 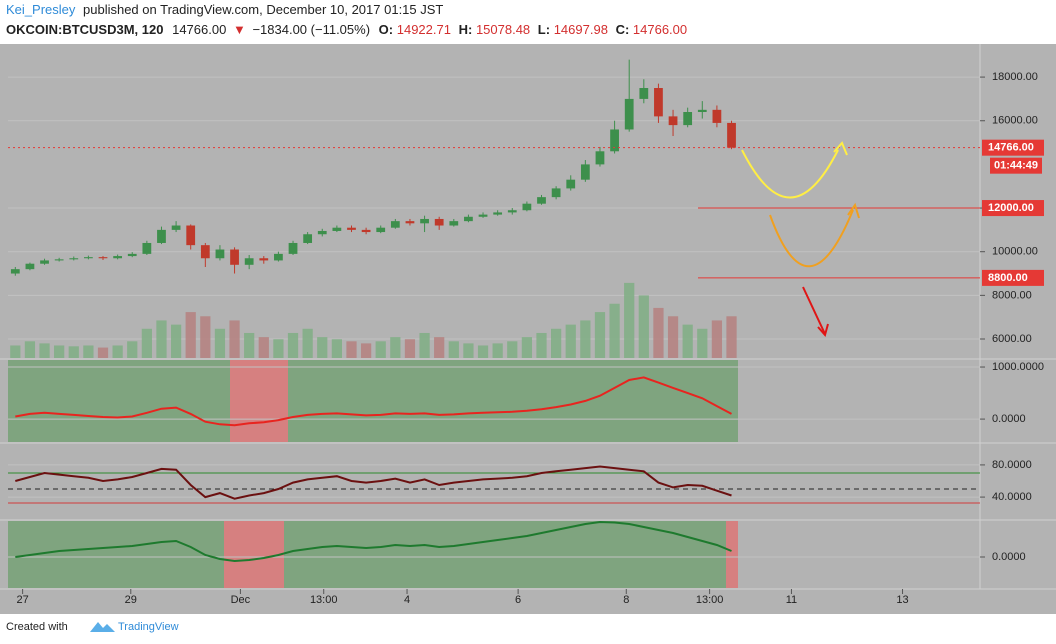 I want to click on close-value: 14766.00, so click(x=660, y=29).